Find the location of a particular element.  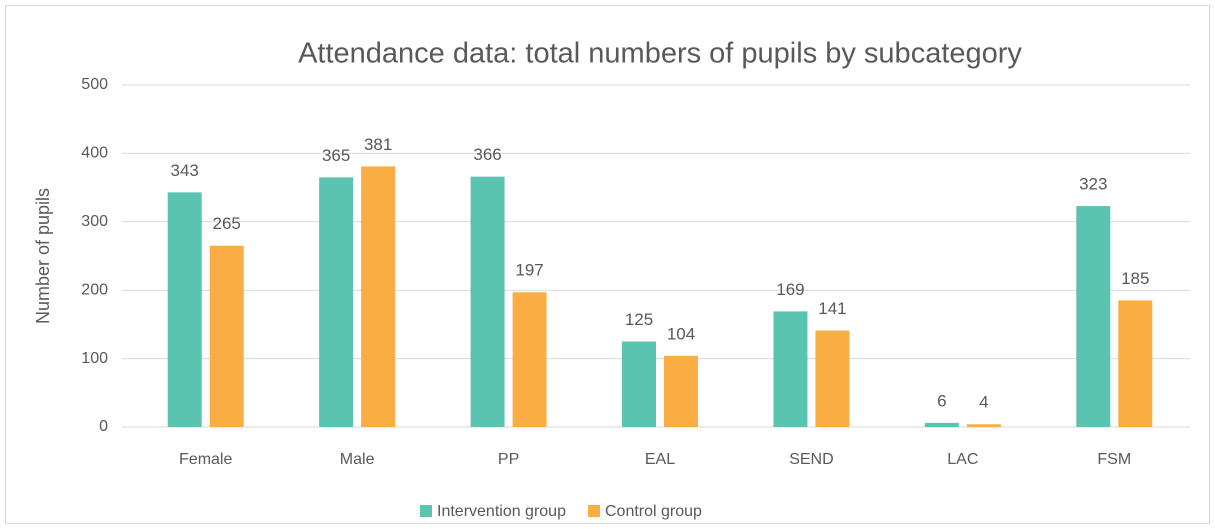

legend-label: Control group is located at coordinates (653, 511).